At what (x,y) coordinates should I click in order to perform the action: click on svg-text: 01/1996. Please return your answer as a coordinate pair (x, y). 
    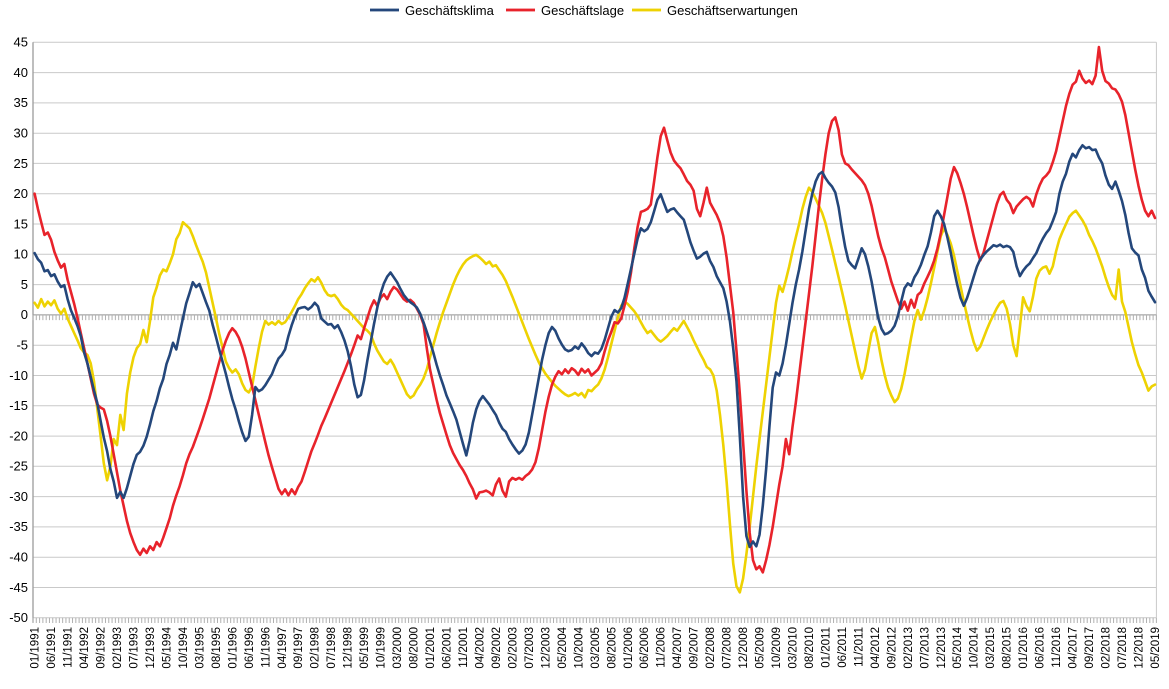
    Looking at the image, I should click on (233, 648).